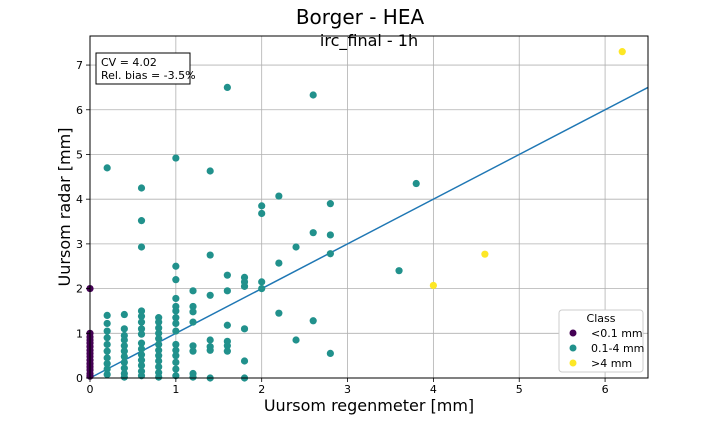  Describe the element at coordinates (79, 199) in the screenshot. I see `y-tick-label: 4` at that location.